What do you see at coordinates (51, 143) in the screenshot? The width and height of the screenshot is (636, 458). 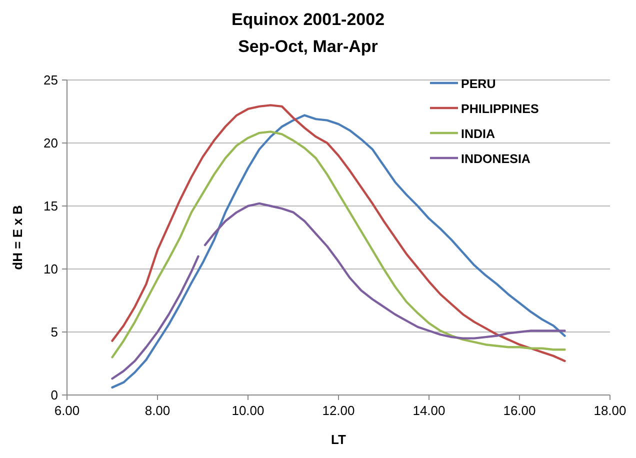 I see `y-tick-label: 20` at bounding box center [51, 143].